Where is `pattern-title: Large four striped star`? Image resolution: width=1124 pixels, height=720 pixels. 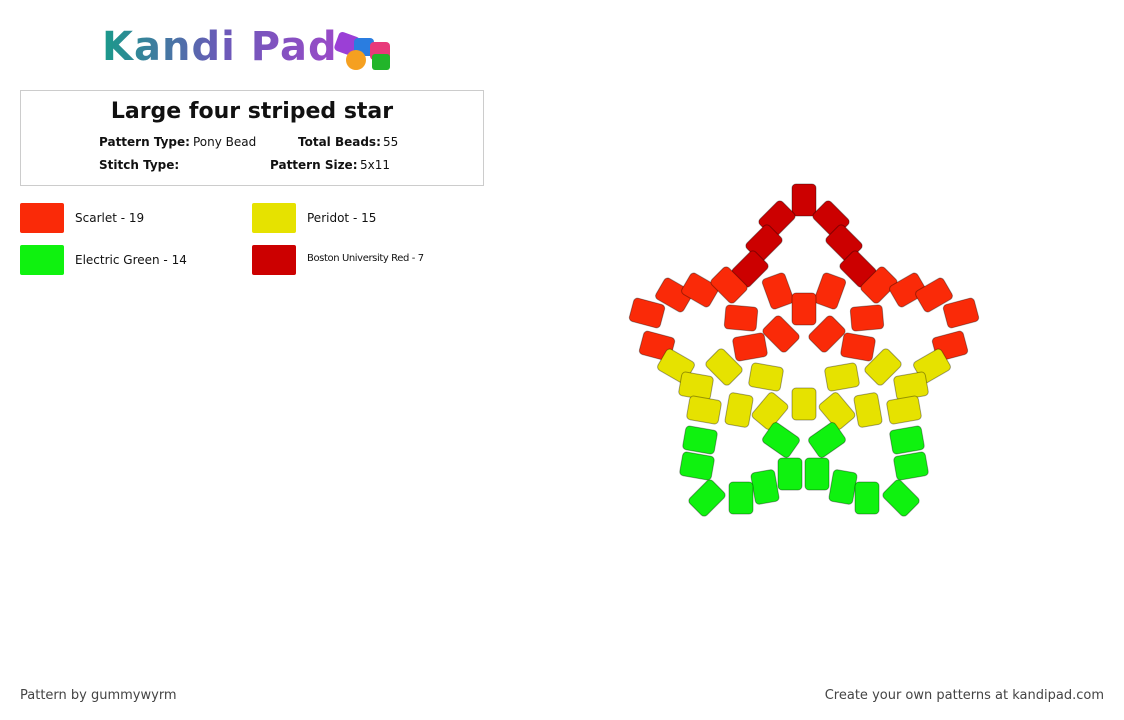
pattern-title: Large four striped star is located at coordinates (252, 111).